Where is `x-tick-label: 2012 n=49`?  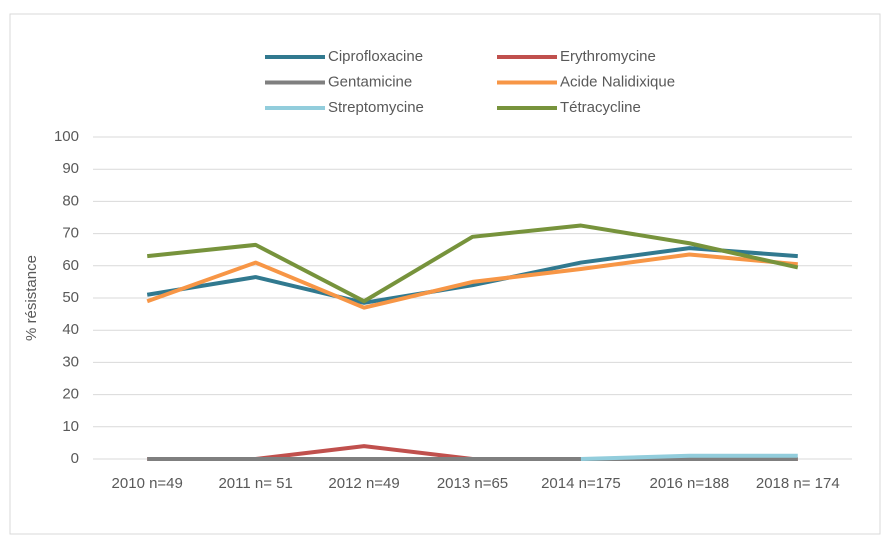 x-tick-label: 2012 n=49 is located at coordinates (363, 483).